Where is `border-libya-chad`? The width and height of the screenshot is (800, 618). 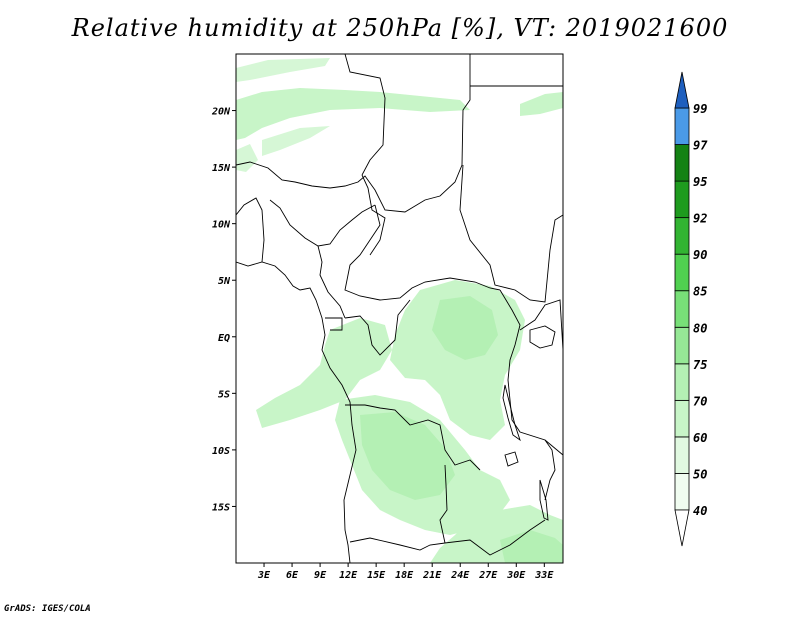
border-libya-chad is located at coordinates (365, 115).